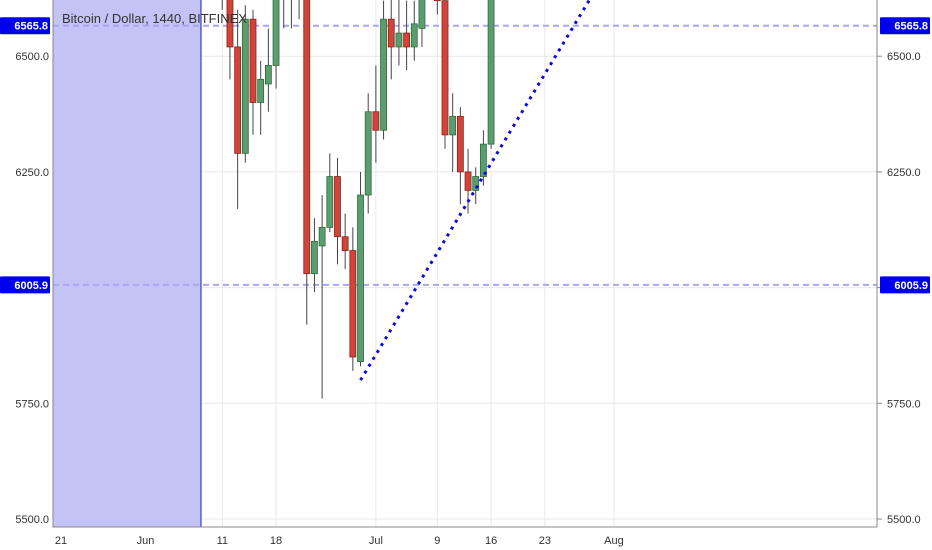  What do you see at coordinates (904, 57) in the screenshot?
I see `right-tick-label: 6500.0` at bounding box center [904, 57].